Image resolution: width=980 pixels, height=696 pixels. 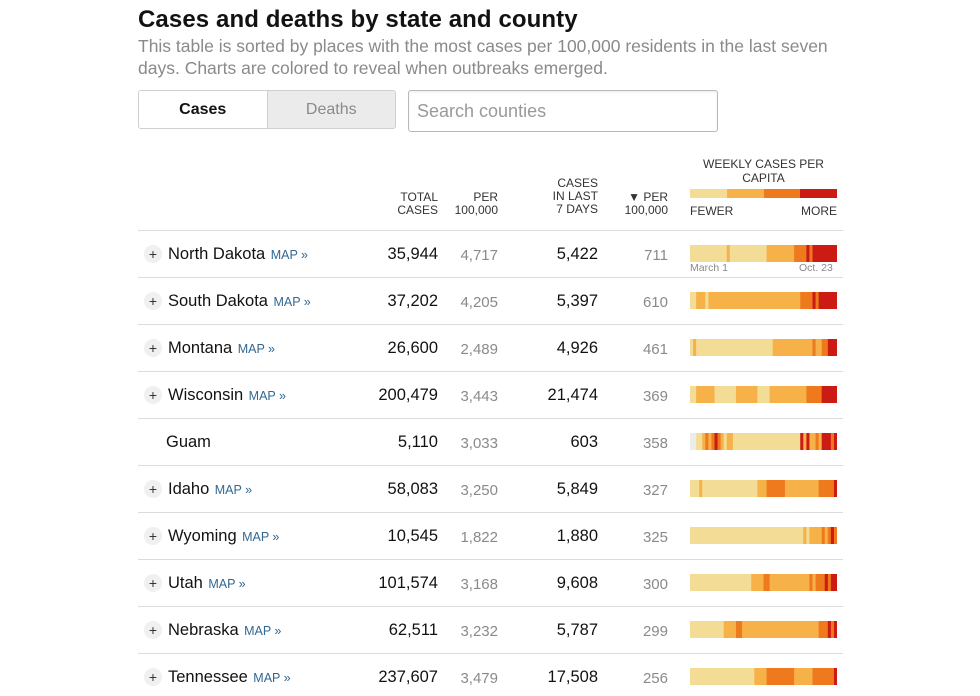 What do you see at coordinates (490, 582) in the screenshot?
I see `table-row: + Utah MAP » 101,574 3,168 9,608 300` at bounding box center [490, 582].